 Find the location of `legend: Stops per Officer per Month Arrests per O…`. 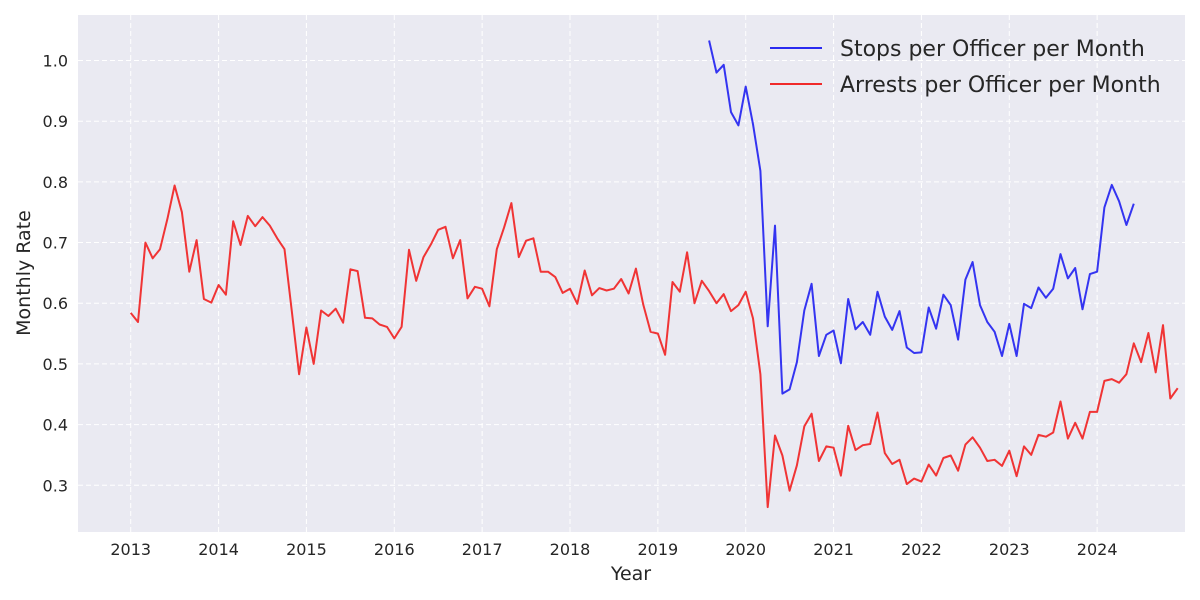

legend: Stops per Officer per Month Arrests per O… is located at coordinates (965, 67).